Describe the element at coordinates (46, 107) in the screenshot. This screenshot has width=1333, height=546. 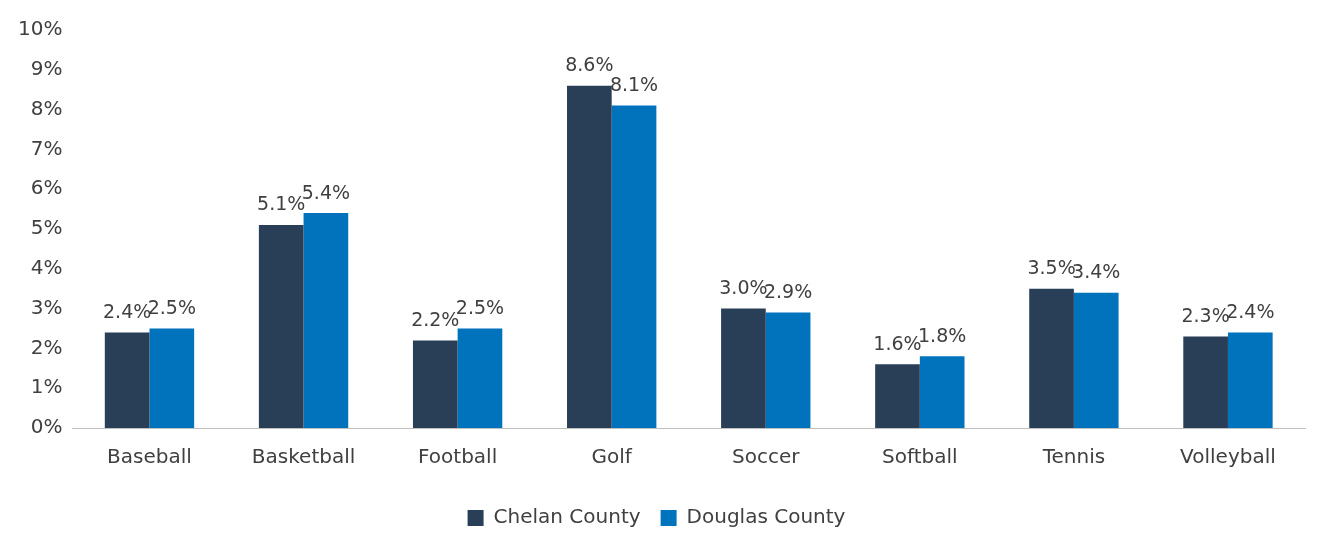
I see `y-tick-label: 8%` at that location.